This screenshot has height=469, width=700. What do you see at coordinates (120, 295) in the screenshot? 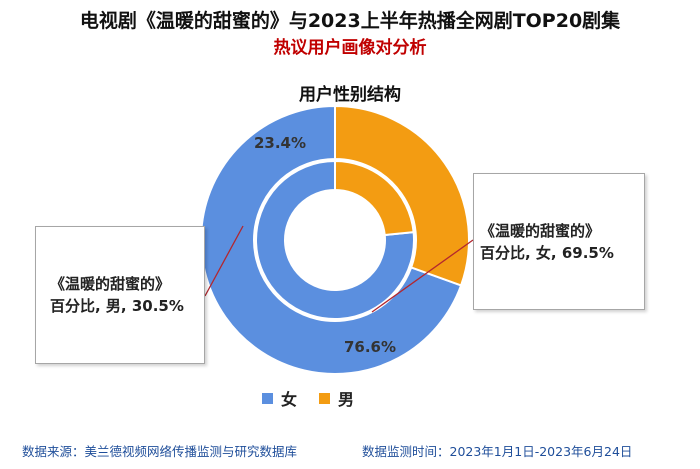
I see `callout-male: 《温暖的甜蜜的》 百分比, 男, 30.5%` at bounding box center [120, 295].